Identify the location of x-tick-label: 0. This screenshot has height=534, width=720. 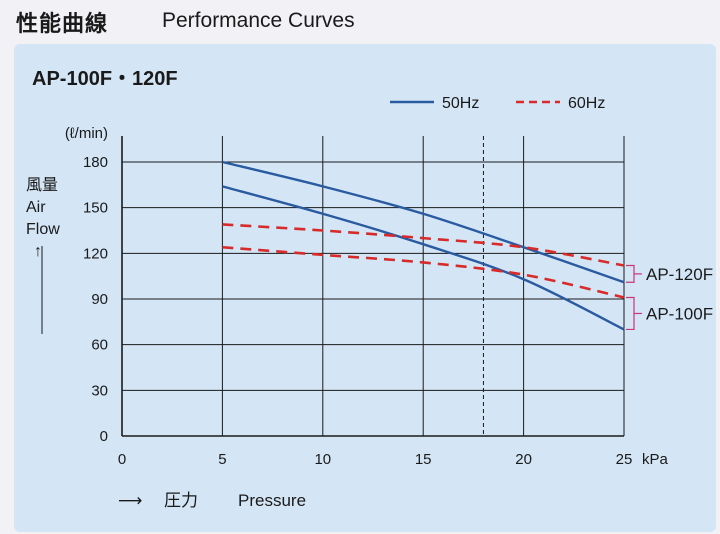
(122, 459).